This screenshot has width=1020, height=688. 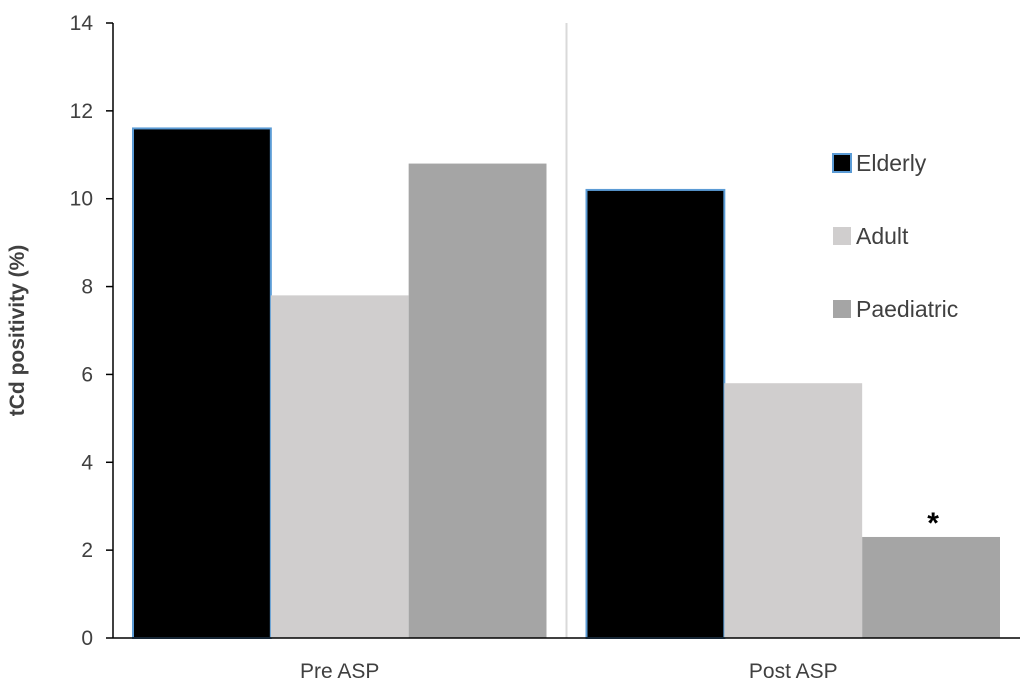 What do you see at coordinates (891, 163) in the screenshot?
I see `legend-label-elderly: Elderly` at bounding box center [891, 163].